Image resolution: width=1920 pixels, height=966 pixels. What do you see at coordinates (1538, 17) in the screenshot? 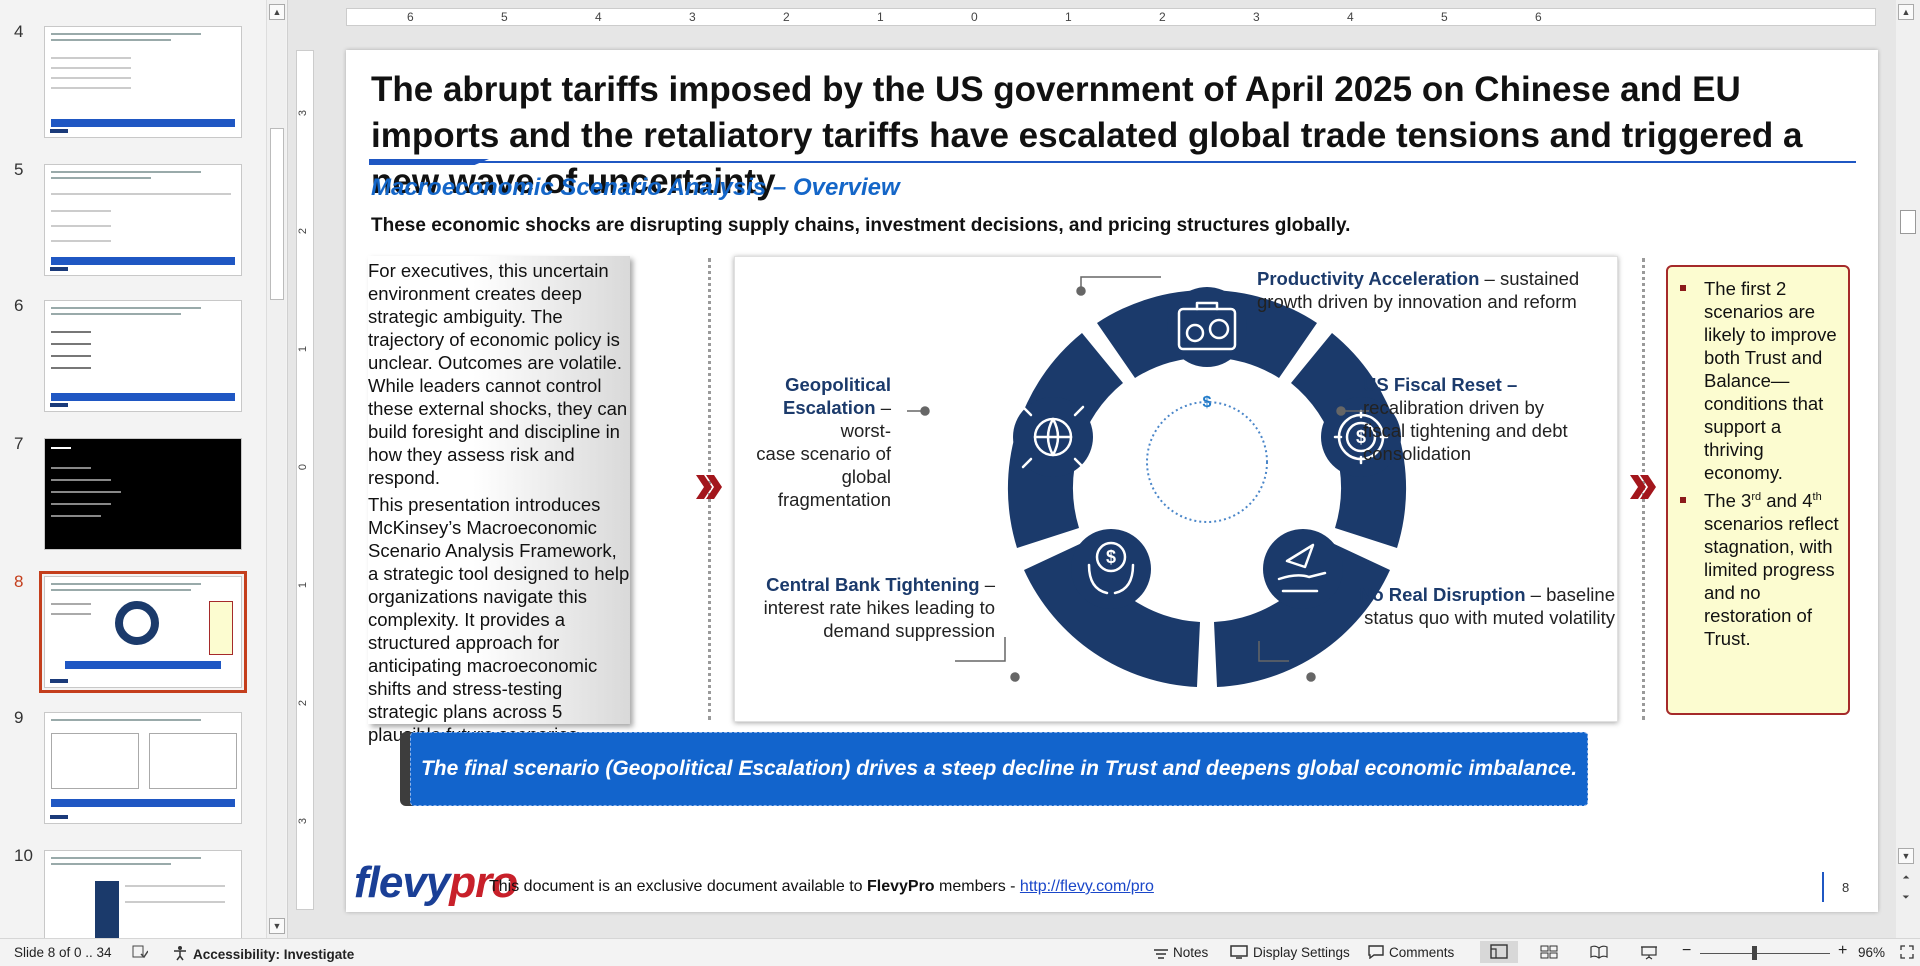
I see `ruler-tick-label: 6` at bounding box center [1538, 17].